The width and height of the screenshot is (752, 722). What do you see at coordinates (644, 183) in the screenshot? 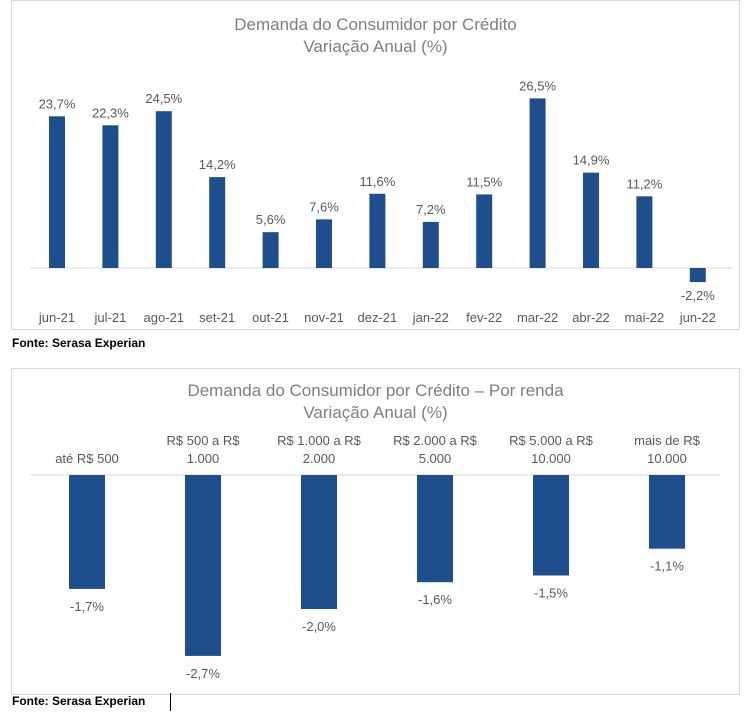
I see `data-label: 11,2%` at bounding box center [644, 183].